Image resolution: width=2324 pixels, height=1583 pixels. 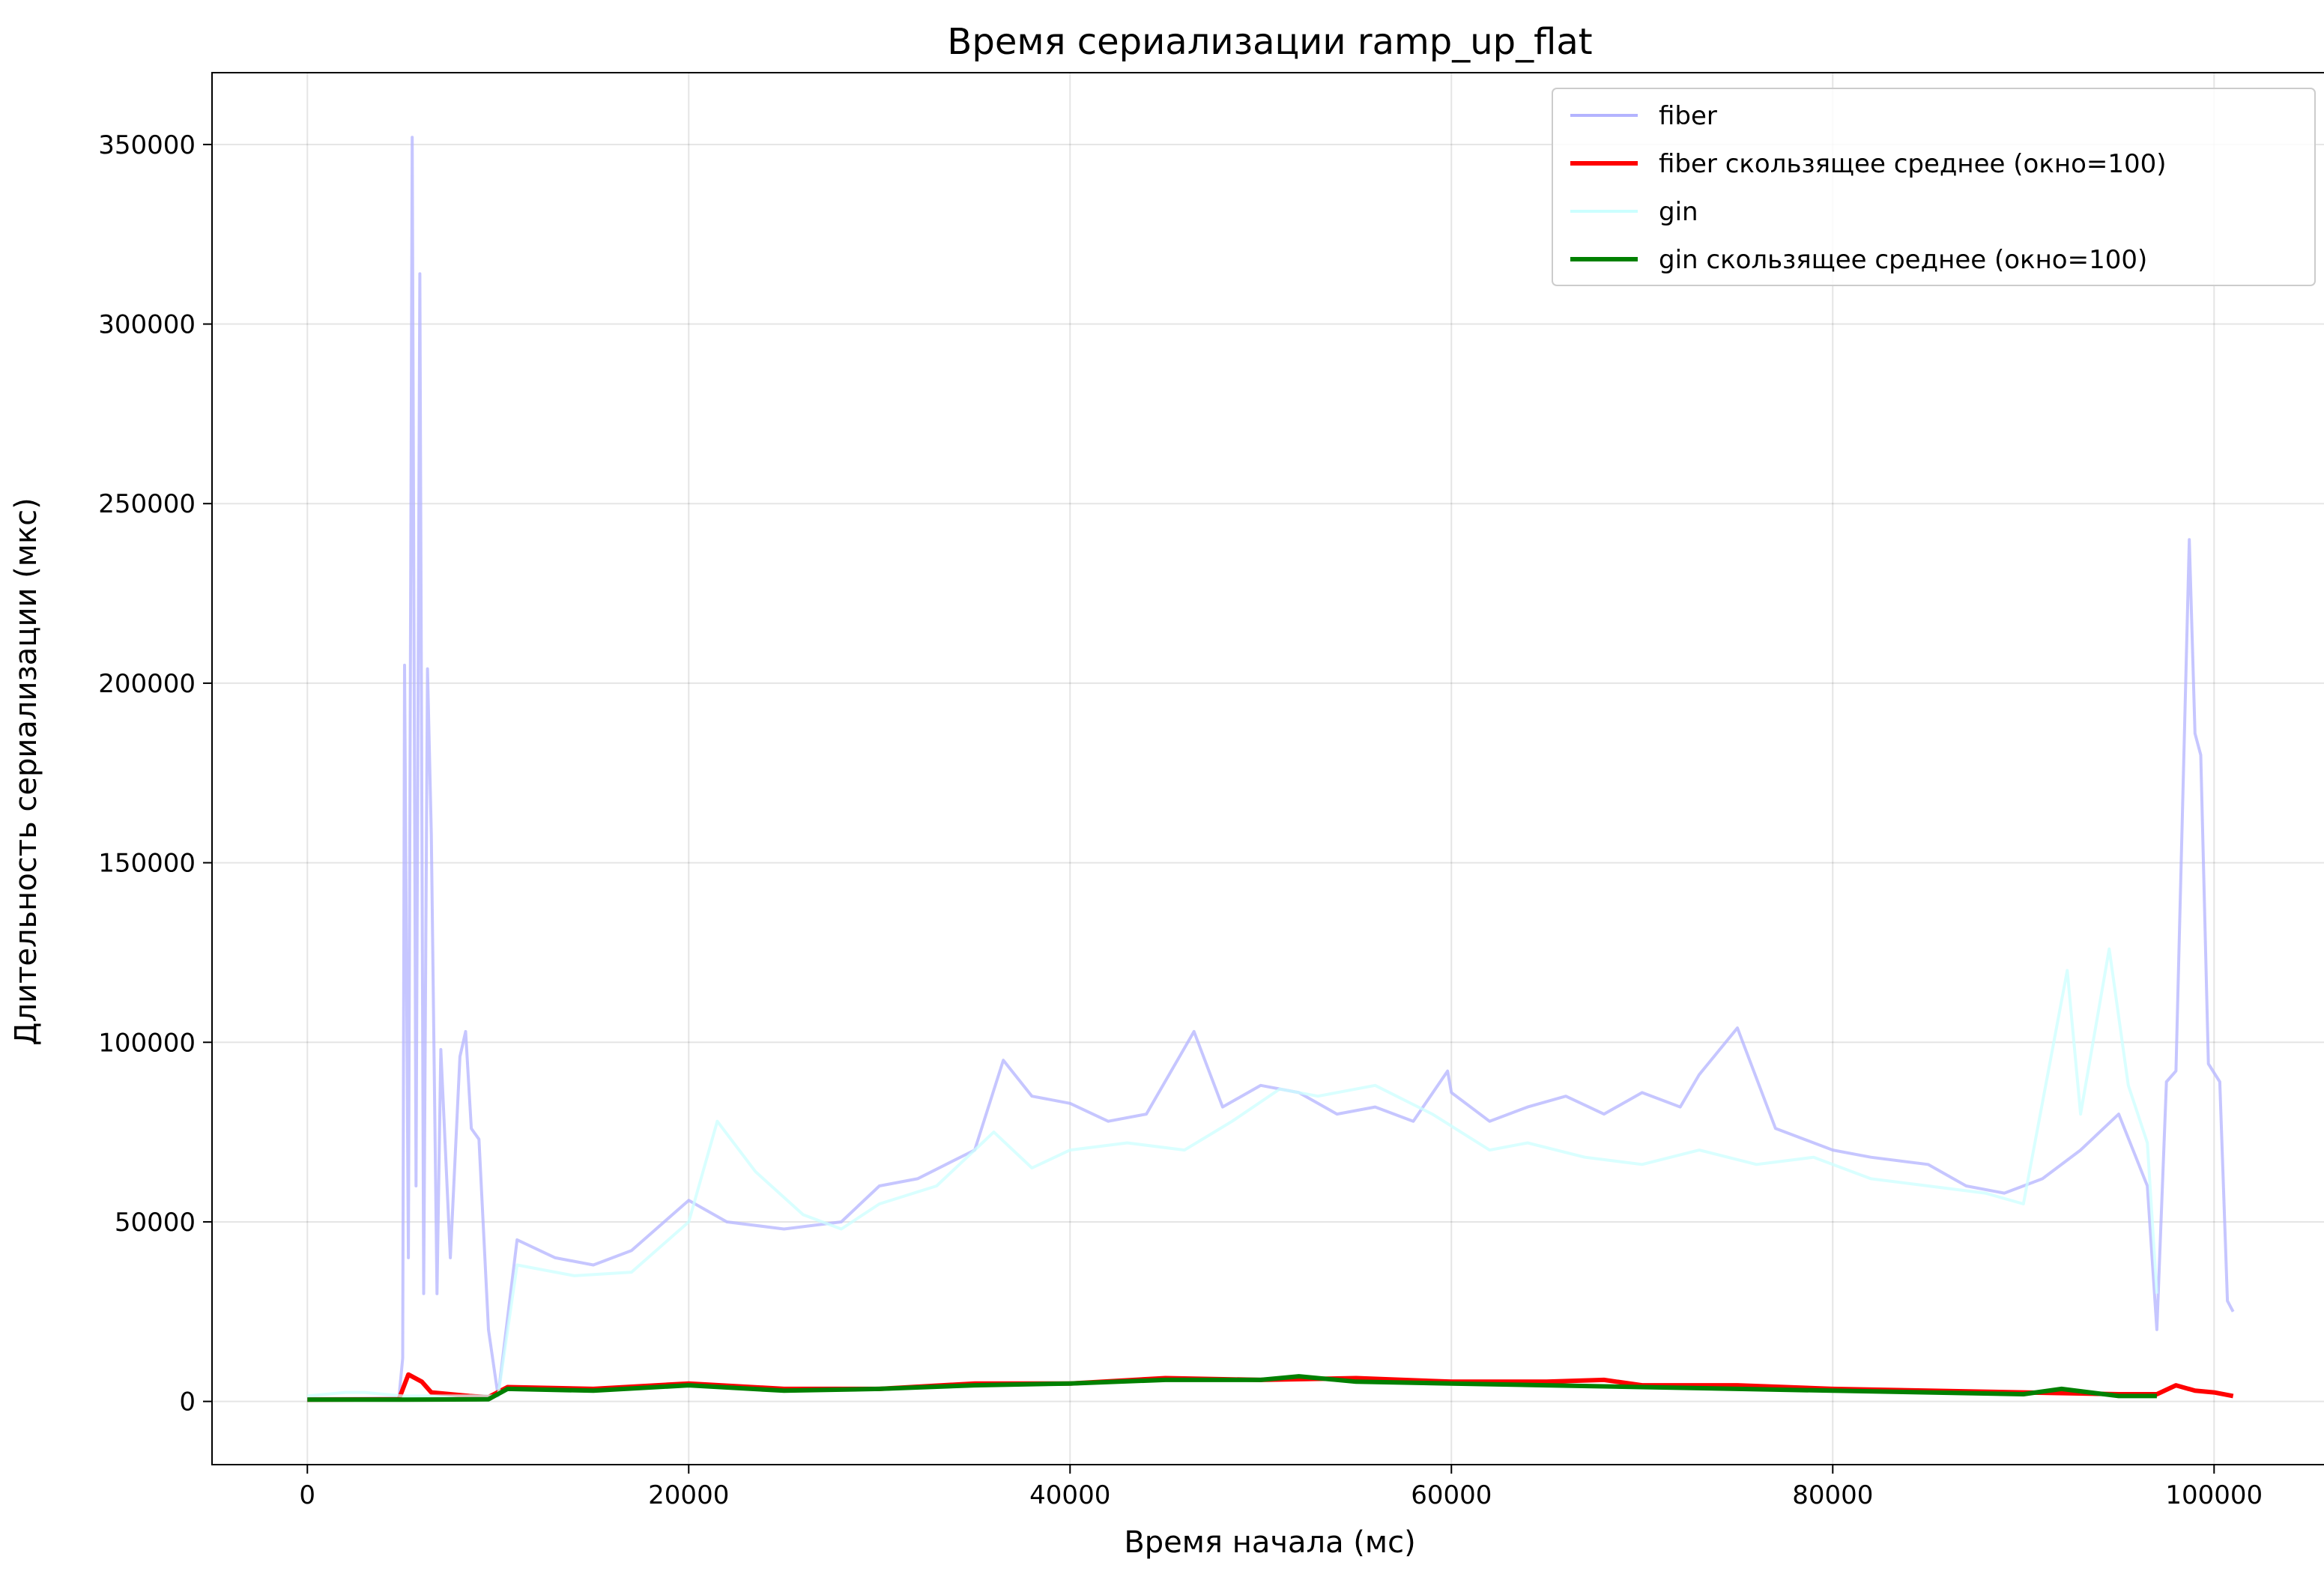 I want to click on y-axis-label: Длительность сериализации (мкс), so click(x=26, y=771).